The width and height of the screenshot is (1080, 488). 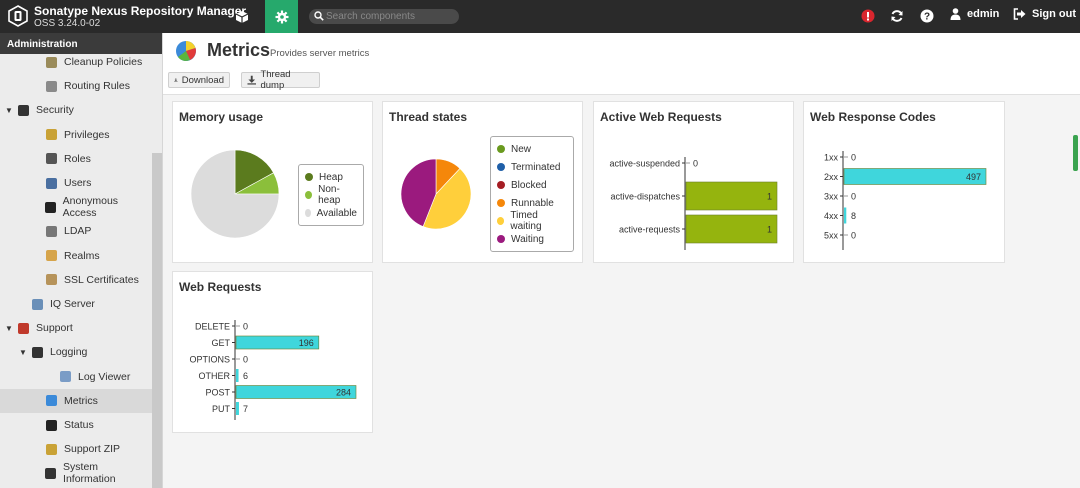 I want to click on legend-item: Waiting, so click(x=532, y=239).